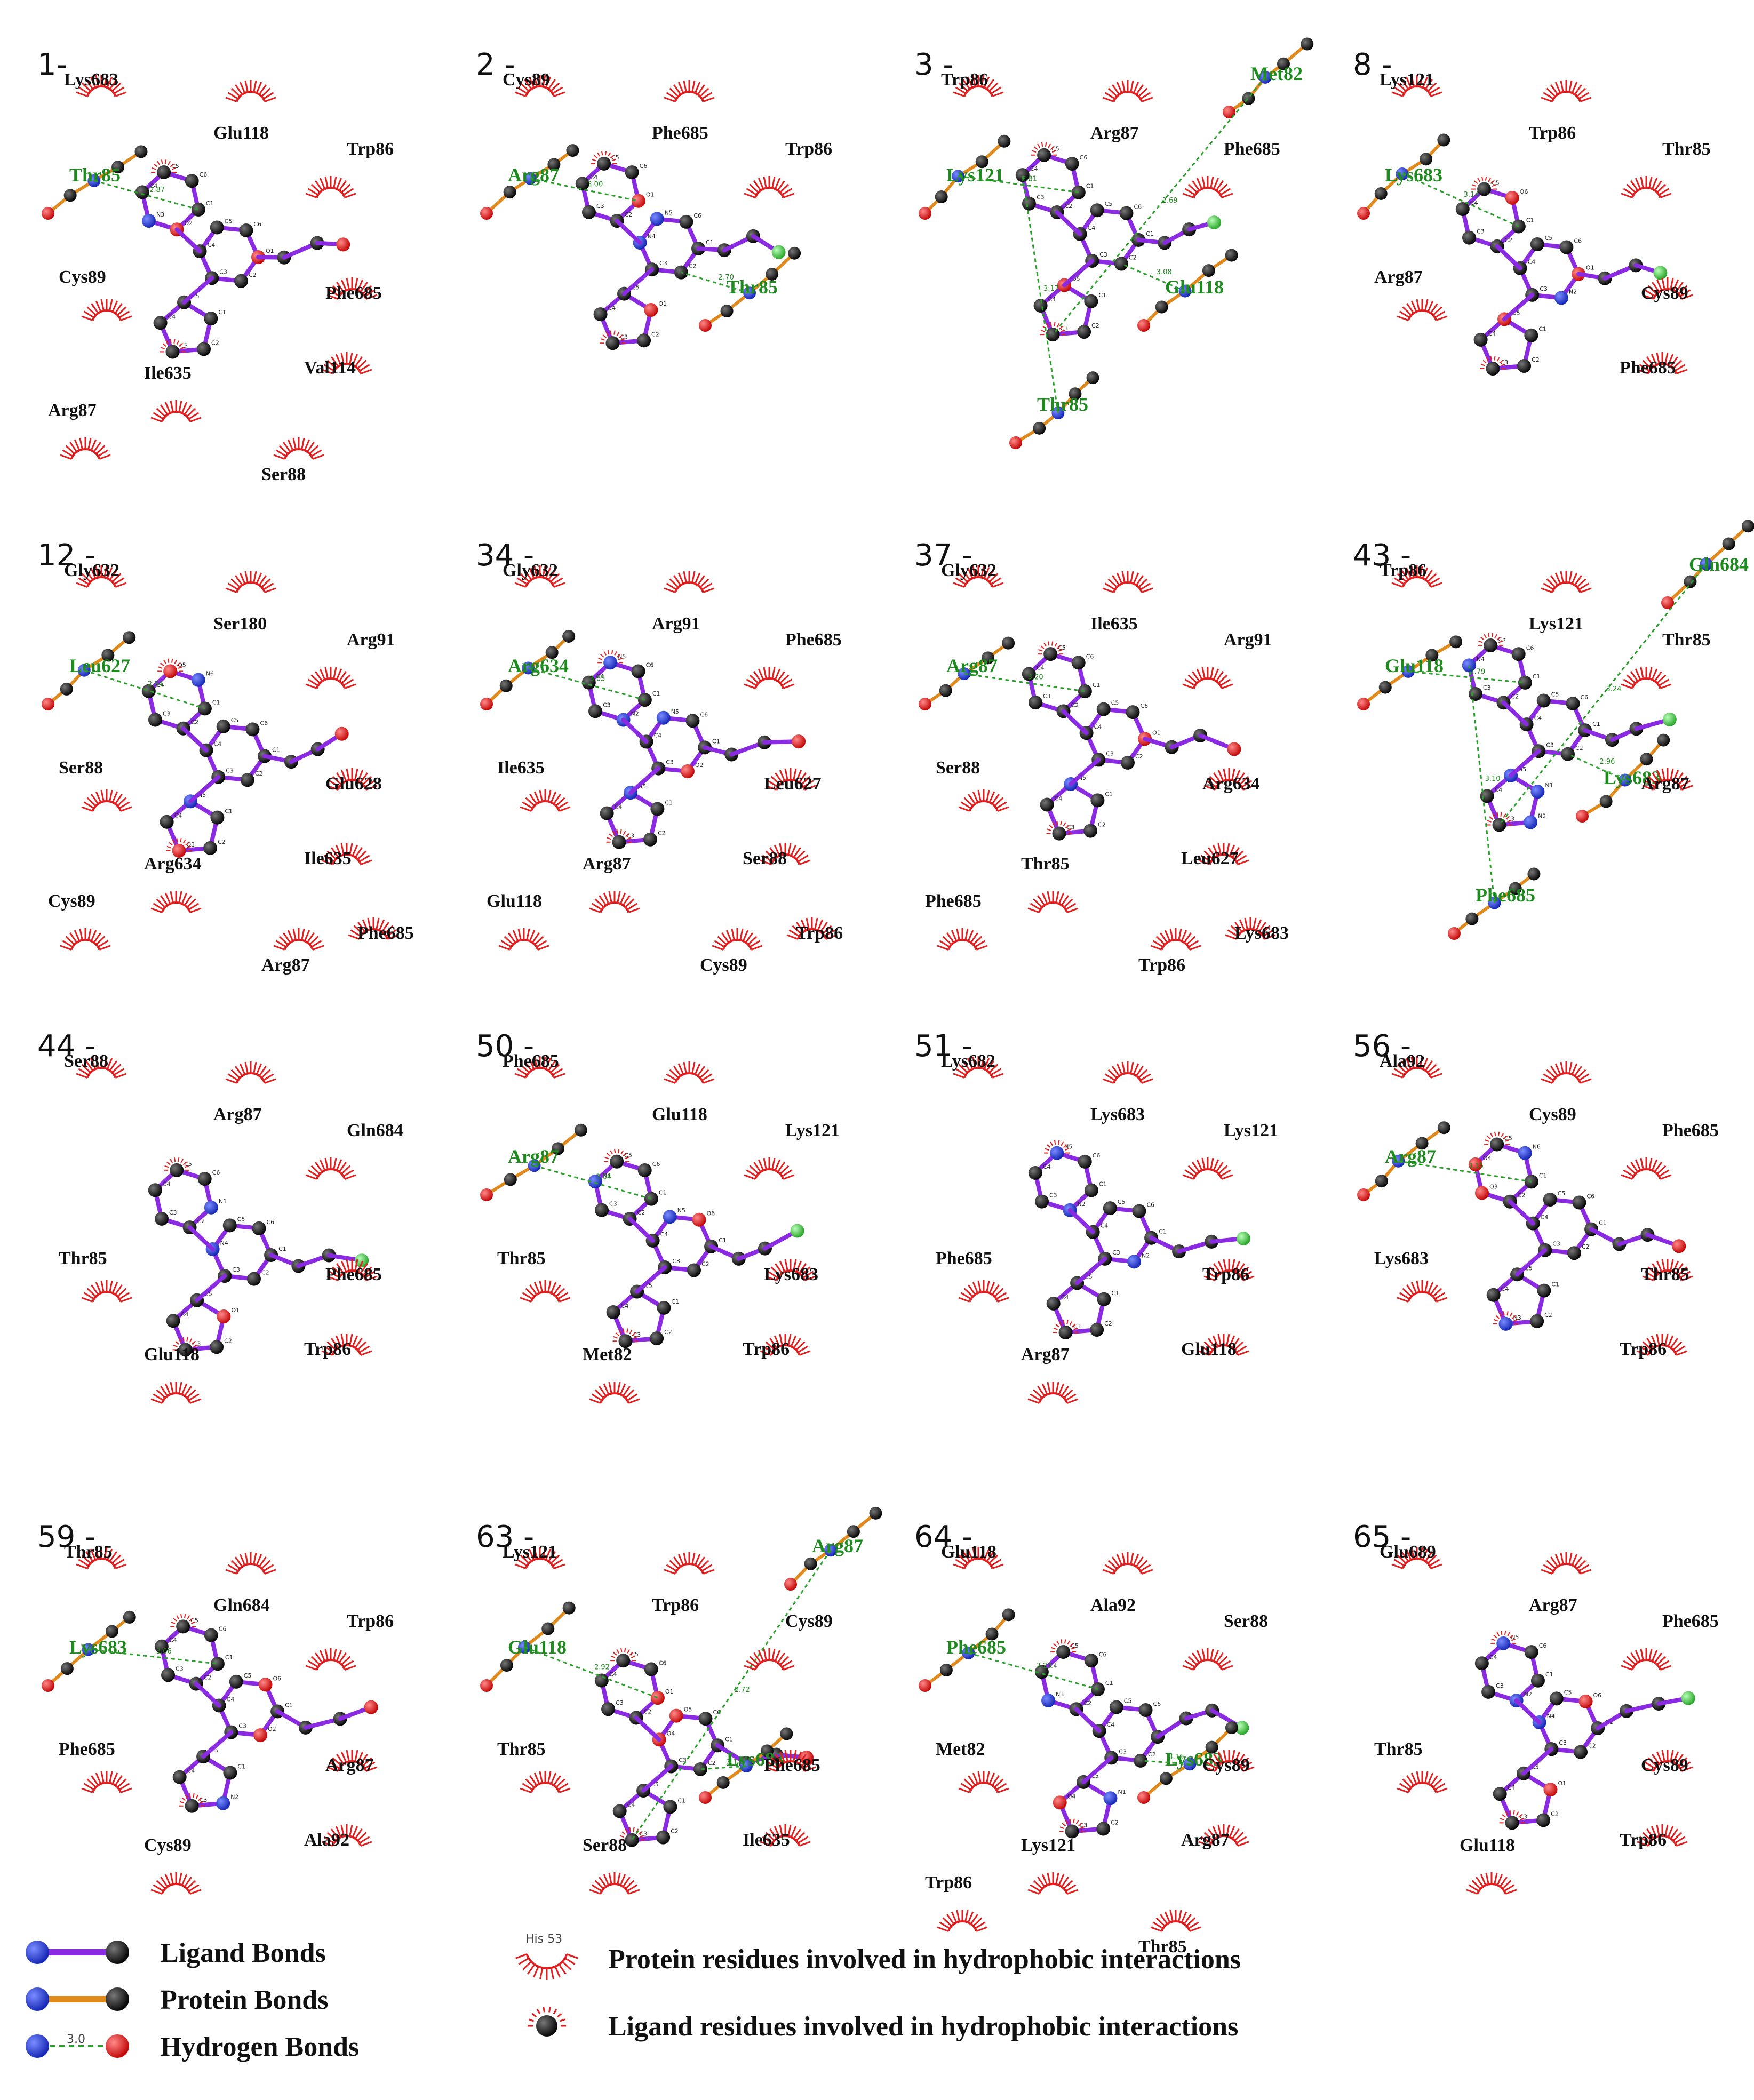 The height and width of the screenshot is (2100, 1754). Describe the element at coordinates (671, 1734) in the screenshot. I see `atom-tag: O4` at that location.